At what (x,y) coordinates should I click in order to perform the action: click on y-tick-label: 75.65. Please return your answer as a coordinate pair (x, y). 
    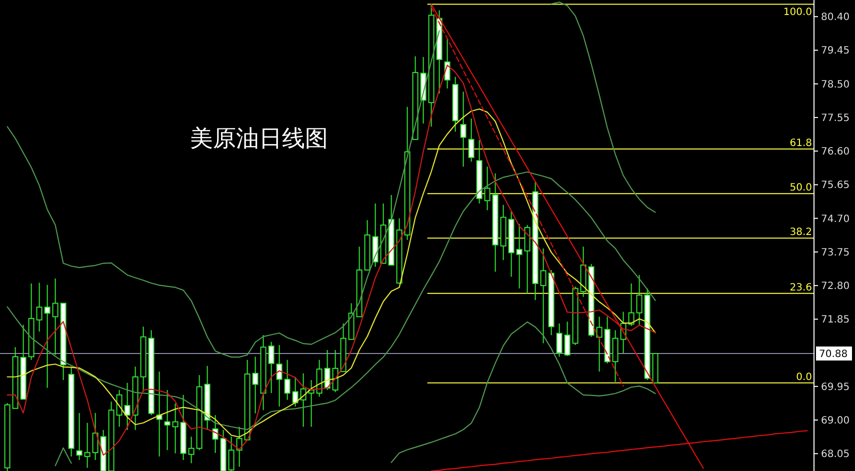
    Looking at the image, I should click on (835, 186).